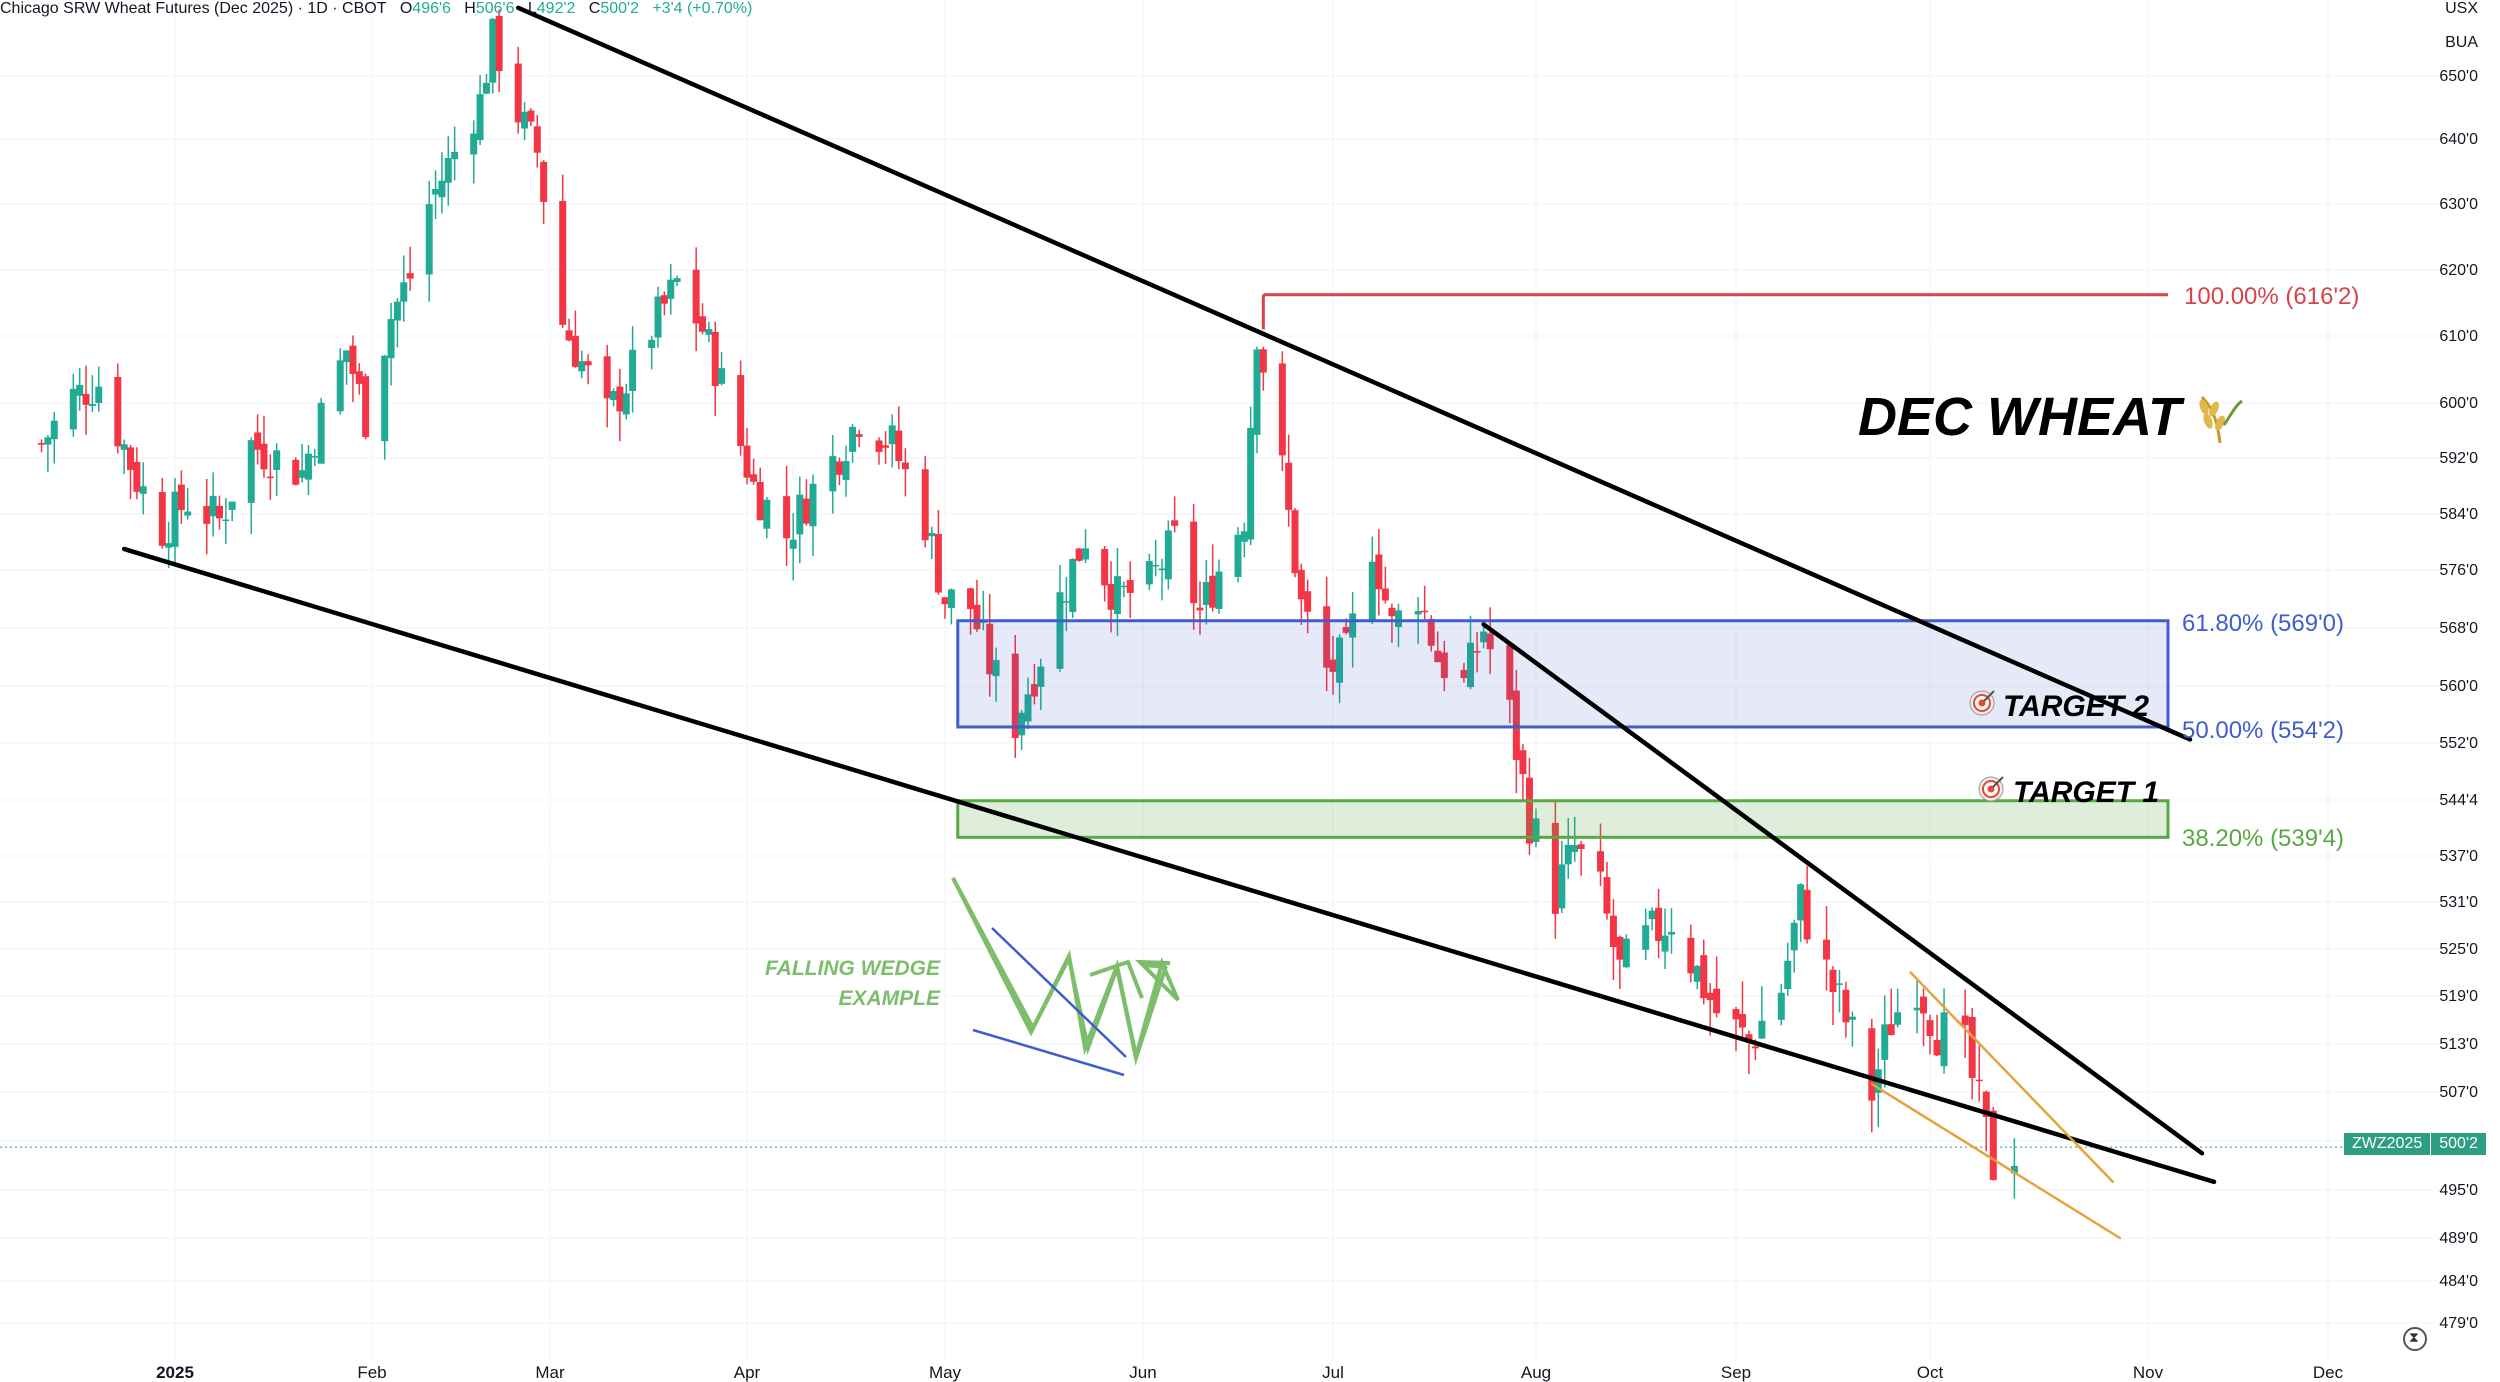  Describe the element at coordinates (2012, 1077) in the screenshot. I see `trendline-wedge-small-upper` at that location.